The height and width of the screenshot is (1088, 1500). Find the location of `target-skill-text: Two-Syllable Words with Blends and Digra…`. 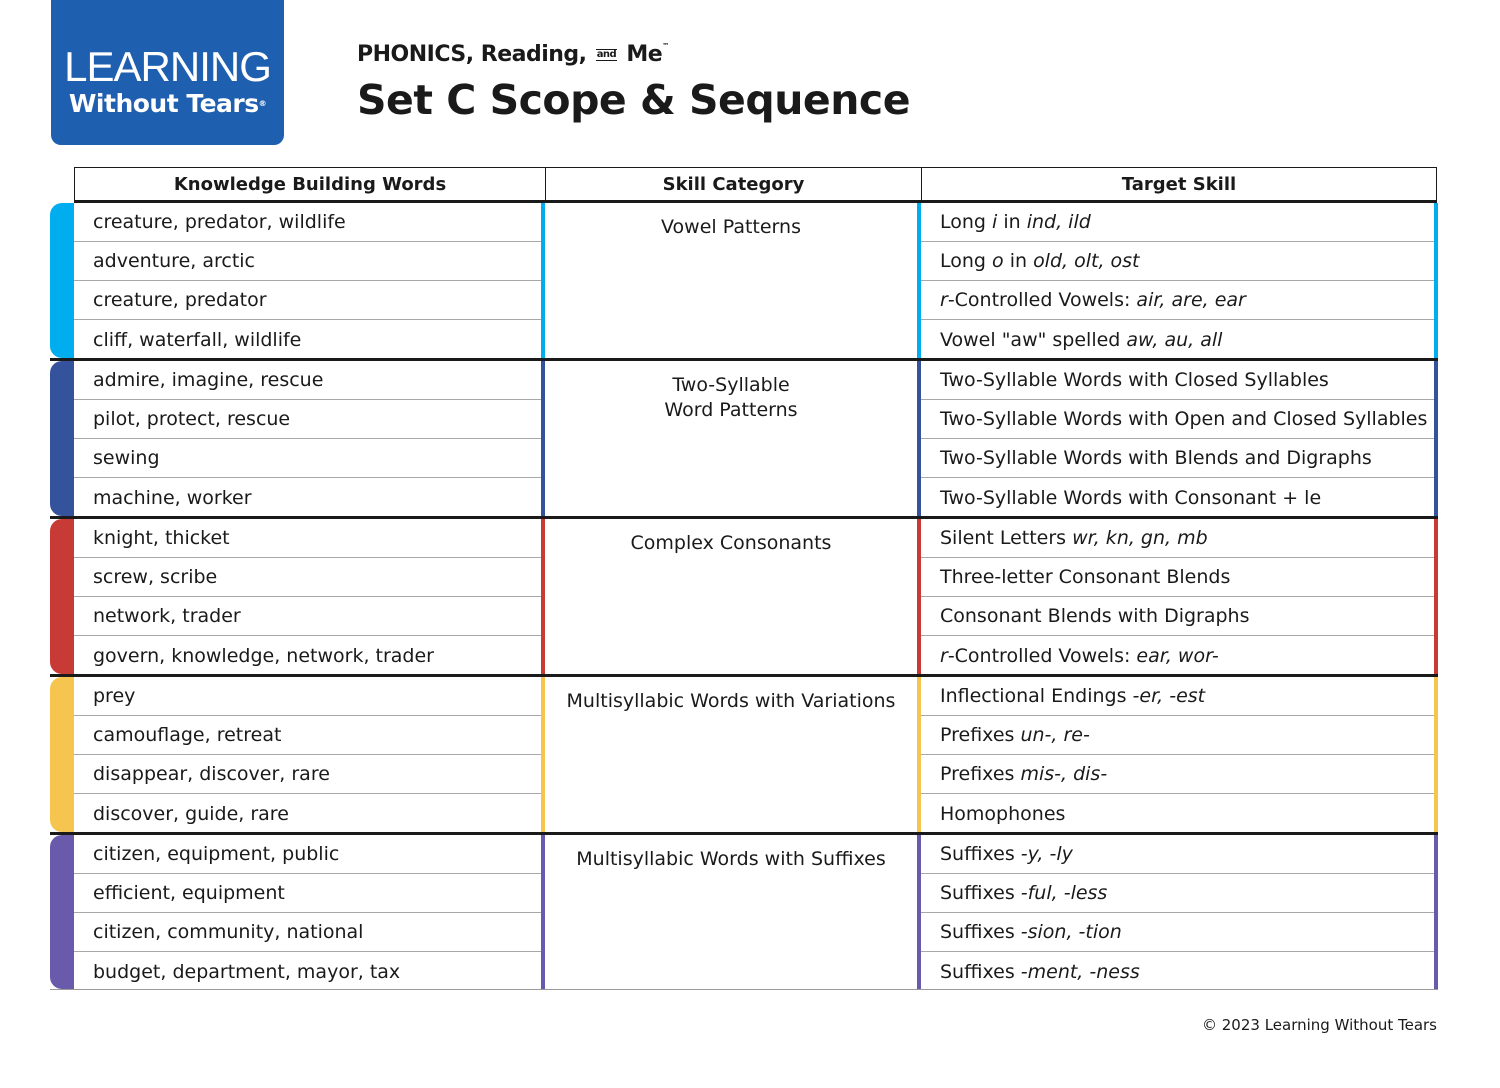

target-skill-text: Two-Syllable Words with Blends and Digra… is located at coordinates (1156, 458).